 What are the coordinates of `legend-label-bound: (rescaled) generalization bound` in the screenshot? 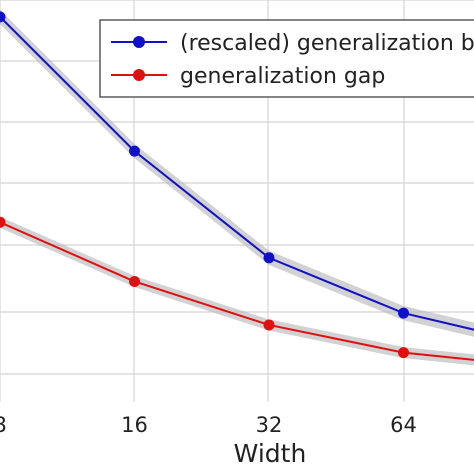 It's located at (327, 43).